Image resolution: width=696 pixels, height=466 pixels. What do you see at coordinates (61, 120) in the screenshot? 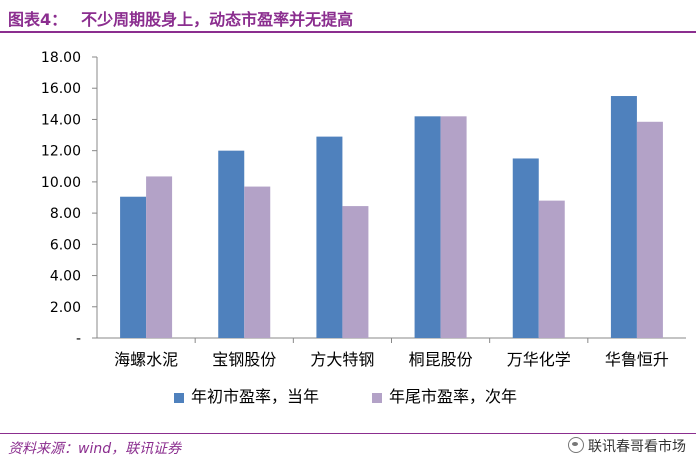
I see `y-tick-label: 14.00` at bounding box center [61, 120].